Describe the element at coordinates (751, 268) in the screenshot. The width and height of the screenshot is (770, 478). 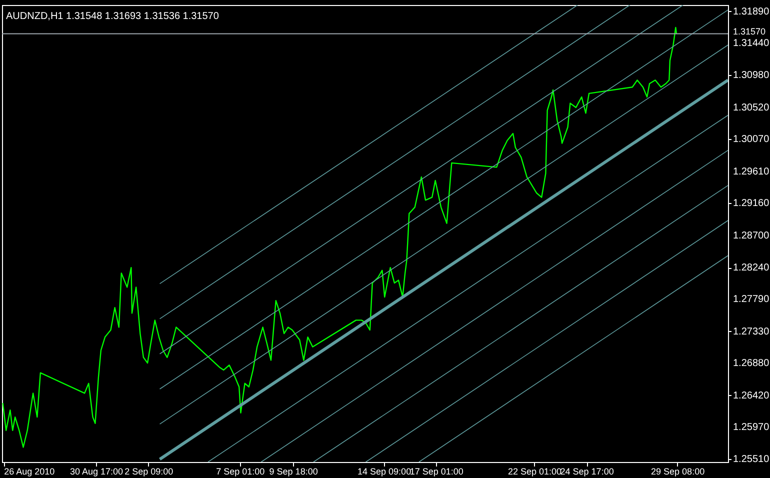
I see `y-tick-label: 1.28240` at that location.